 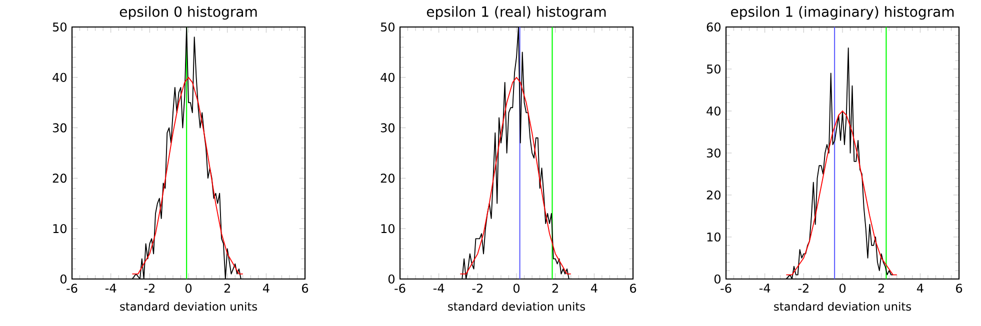 What do you see at coordinates (516, 13) in the screenshot?
I see `chart-title: epsilon 1 (real) histogram` at bounding box center [516, 13].